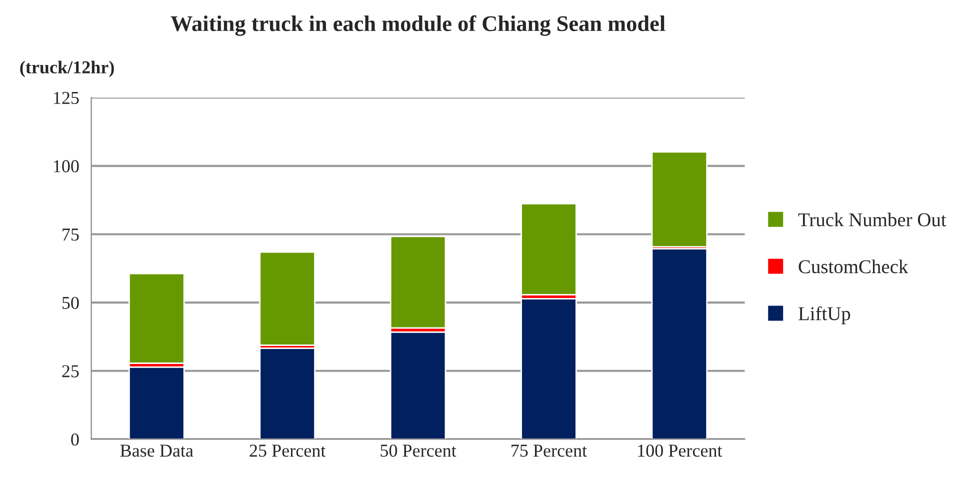  What do you see at coordinates (157, 450) in the screenshot?
I see `x-tick-label: Base Data` at bounding box center [157, 450].